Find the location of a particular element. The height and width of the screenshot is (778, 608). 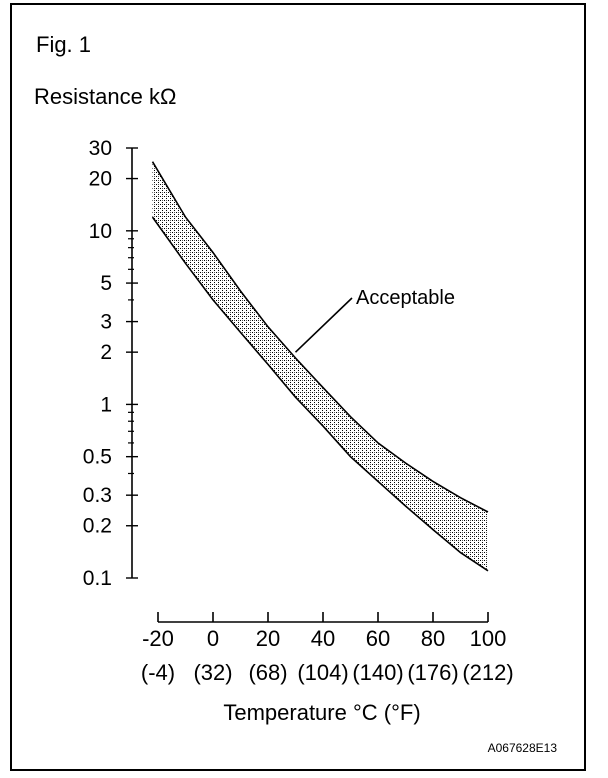

acceptable-leader-line is located at coordinates (323, 325).